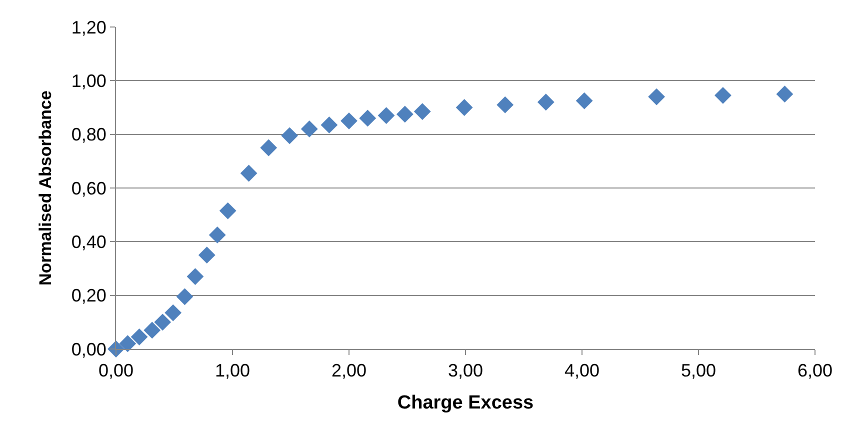 This screenshot has width=845, height=435. I want to click on x-tick-label: 1,00, so click(232, 370).